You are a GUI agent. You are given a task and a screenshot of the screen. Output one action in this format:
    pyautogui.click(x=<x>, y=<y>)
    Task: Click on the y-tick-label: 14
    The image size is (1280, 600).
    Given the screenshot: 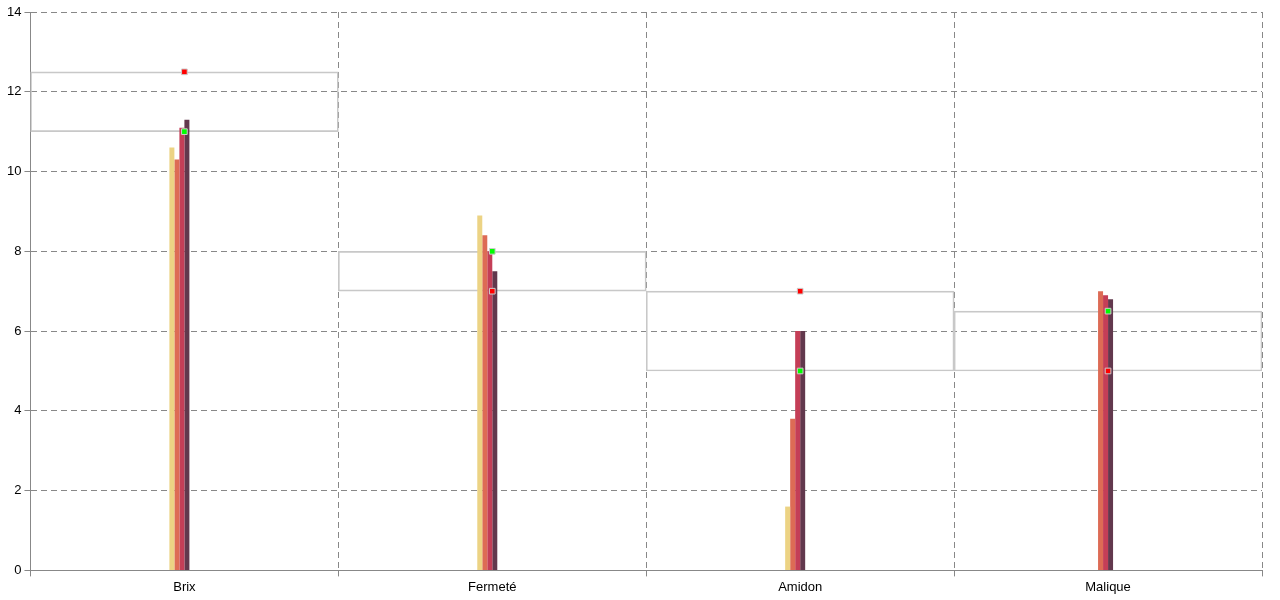 What is the action you would take?
    pyautogui.click(x=14, y=11)
    